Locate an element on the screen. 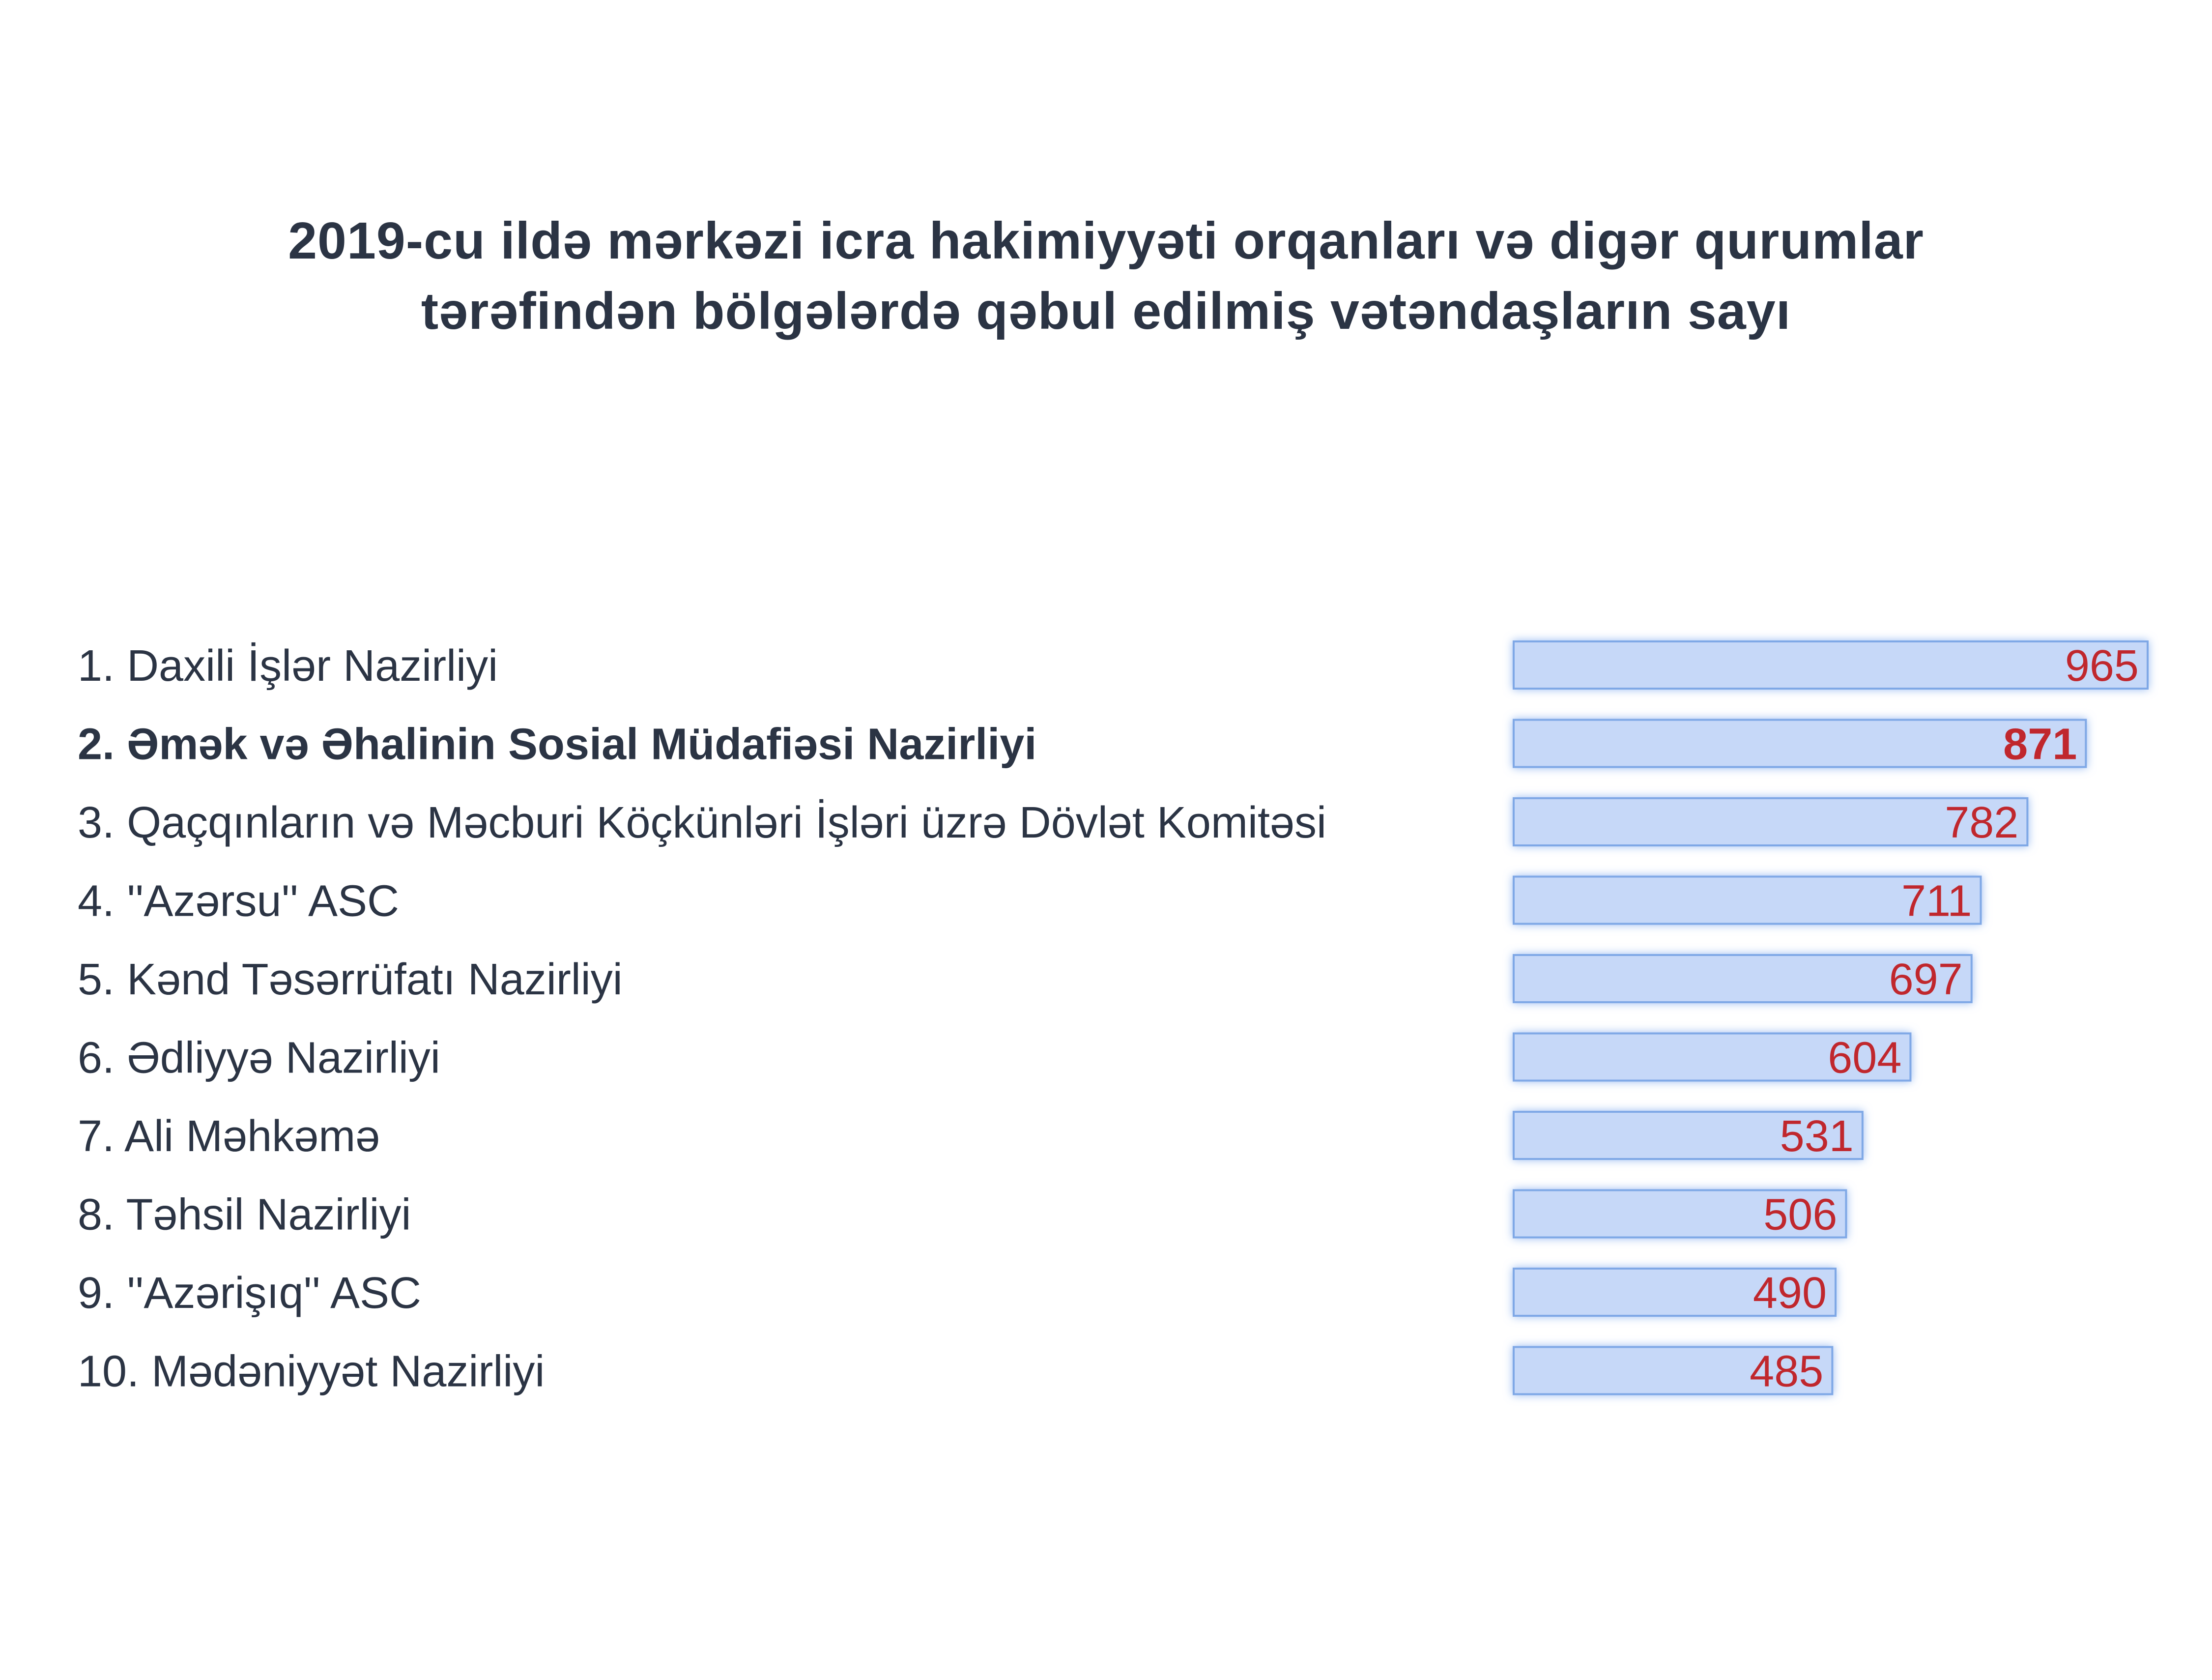  value-label: 782 is located at coordinates (1981, 822).